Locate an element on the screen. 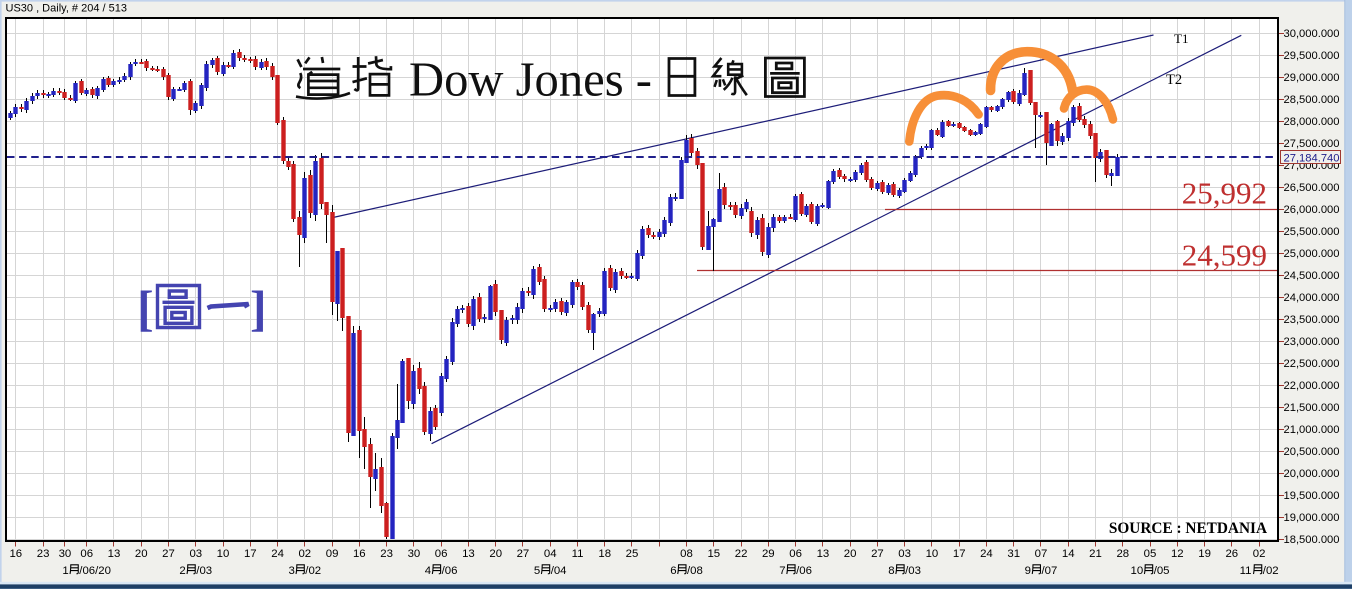 This screenshot has width=1352, height=589. svg-text: 19,000.000 is located at coordinates (1312, 518).